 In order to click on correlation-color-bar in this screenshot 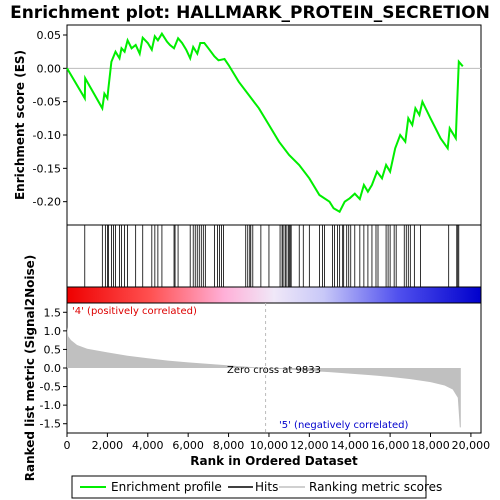, I will do `click(274, 295)`.